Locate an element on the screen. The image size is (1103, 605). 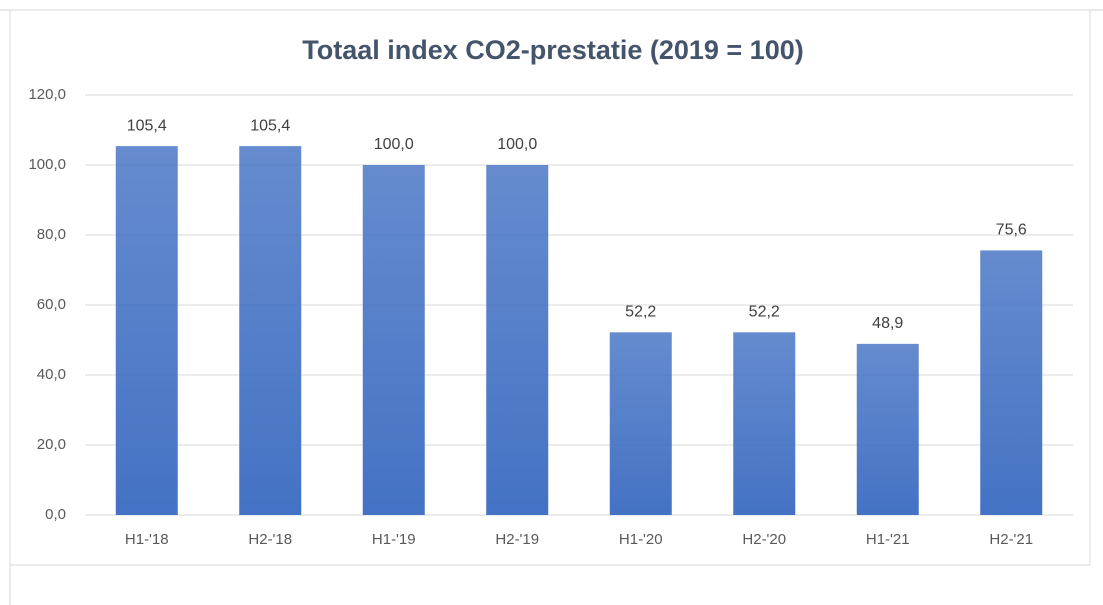
x-tick-label: H2-'19 is located at coordinates (517, 539).